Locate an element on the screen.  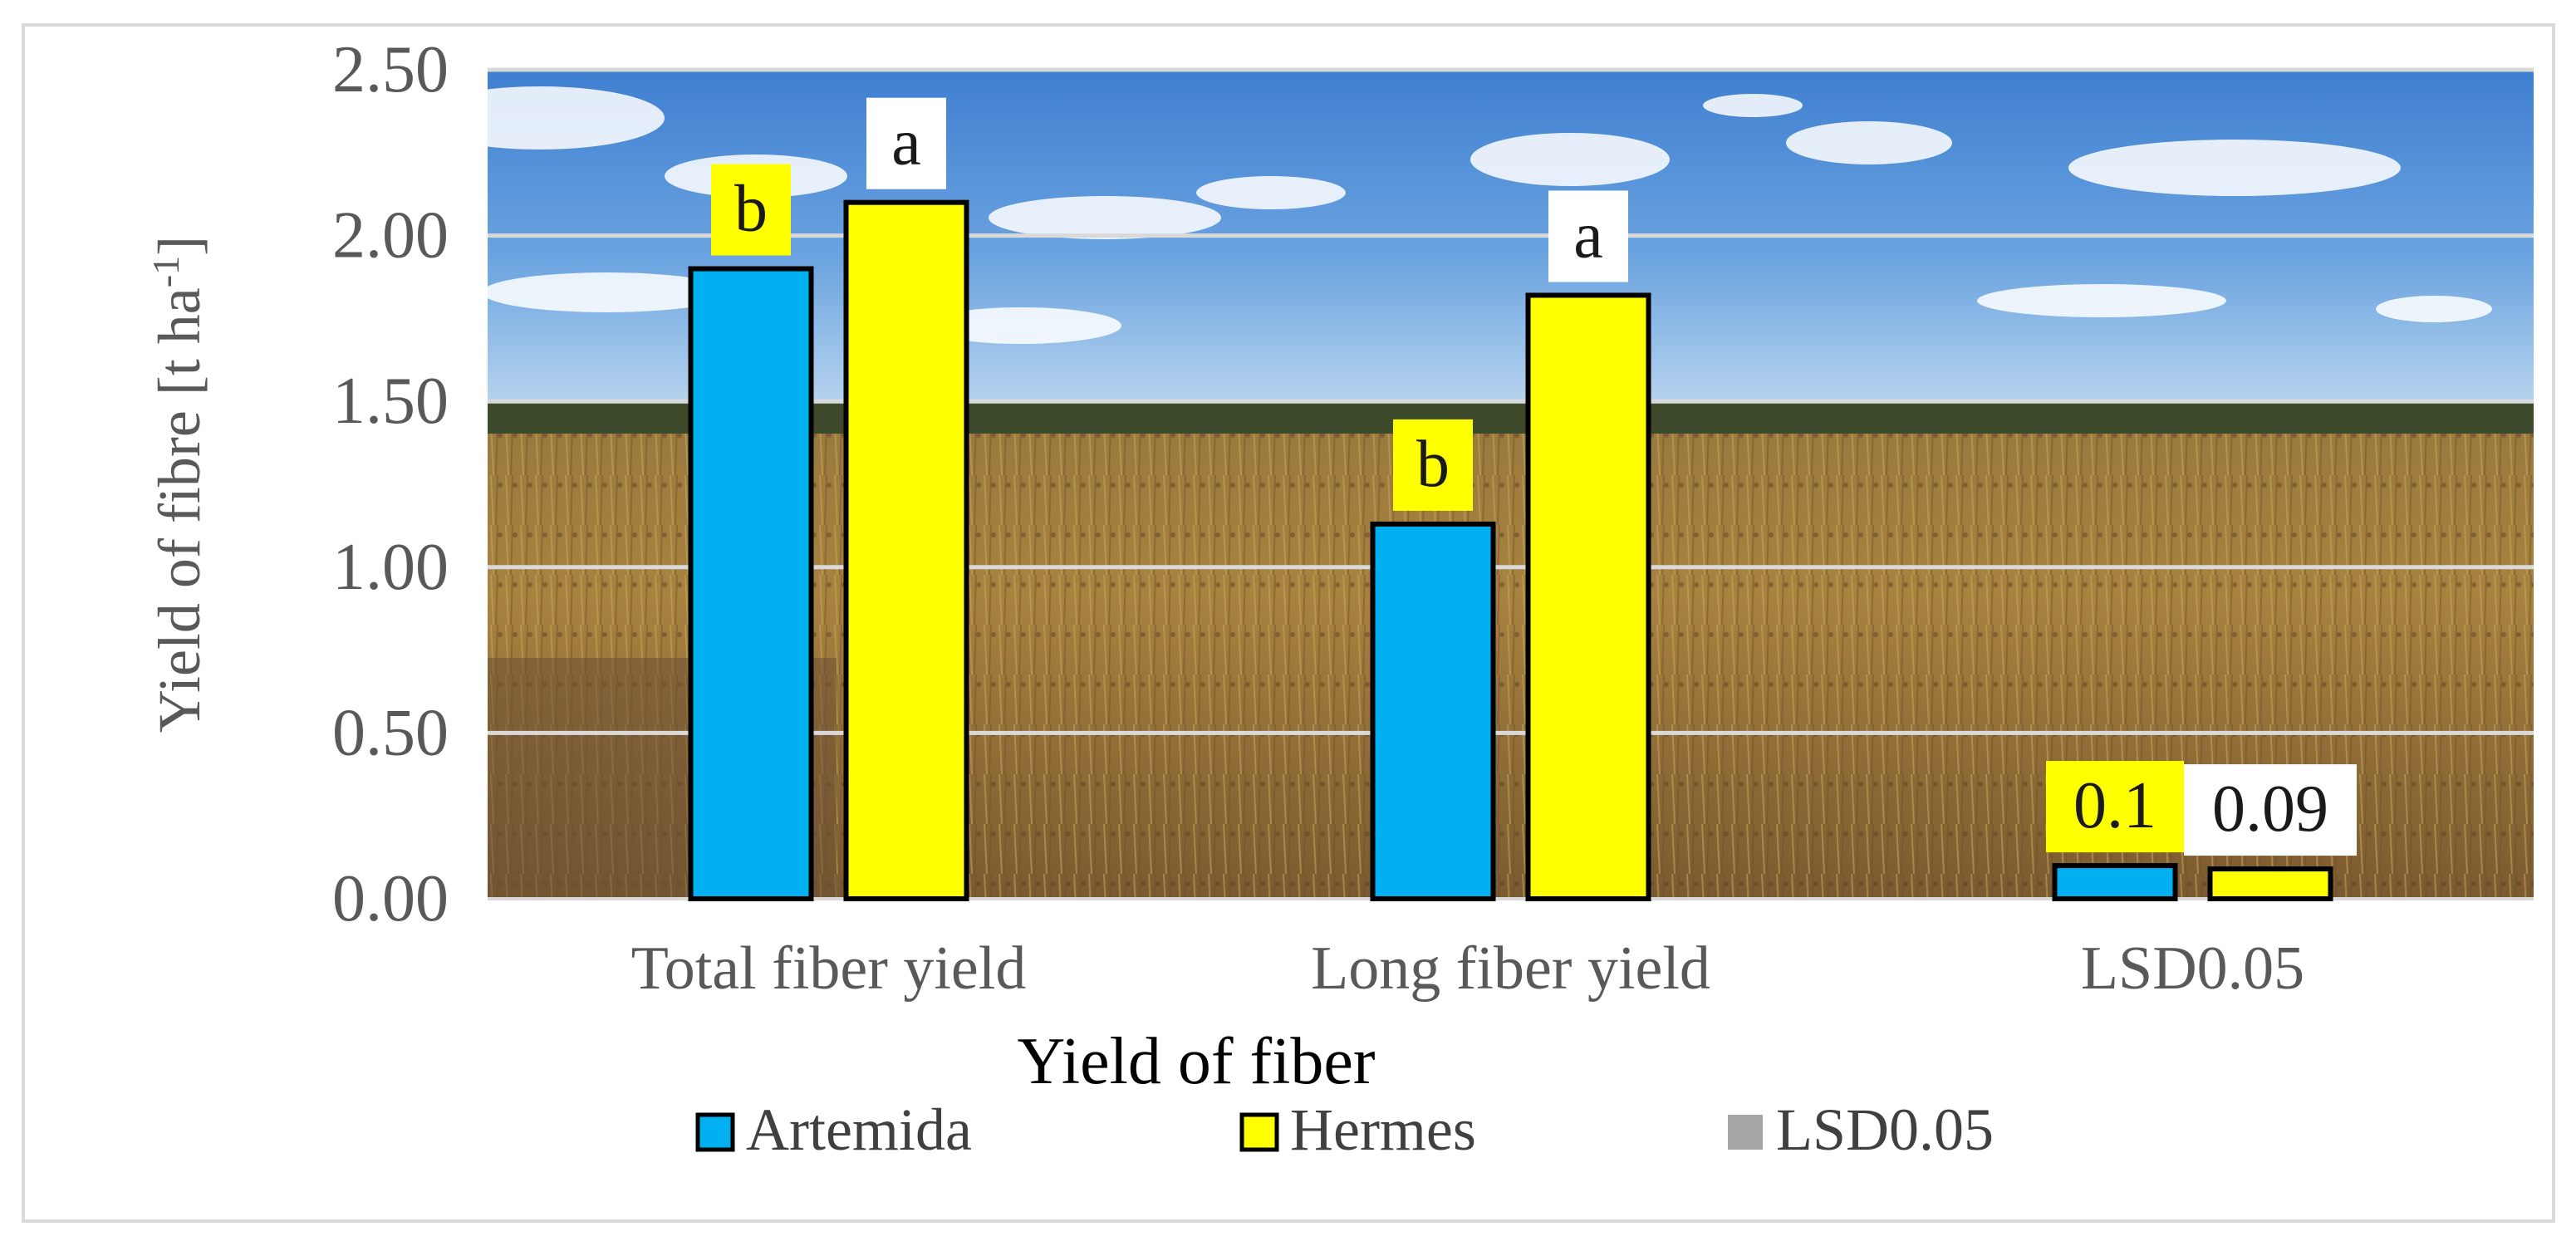
legend-label: Artemida is located at coordinates (859, 1129).